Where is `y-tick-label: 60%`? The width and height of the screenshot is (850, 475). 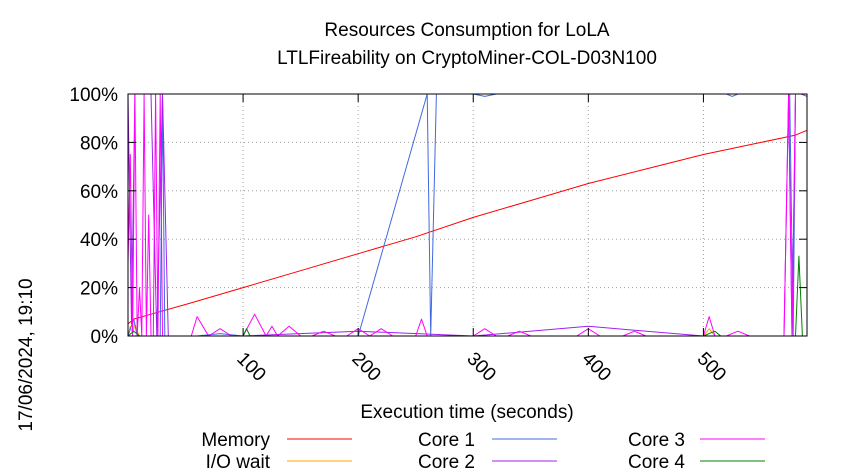
y-tick-label: 60% is located at coordinates (99, 192).